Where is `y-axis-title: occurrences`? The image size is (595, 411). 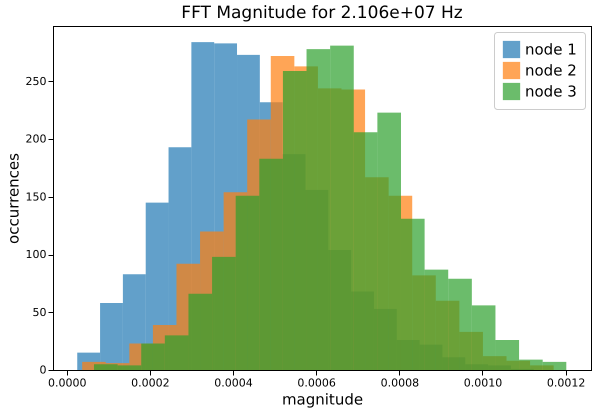 y-axis-title: occurrences is located at coordinates (13, 198).